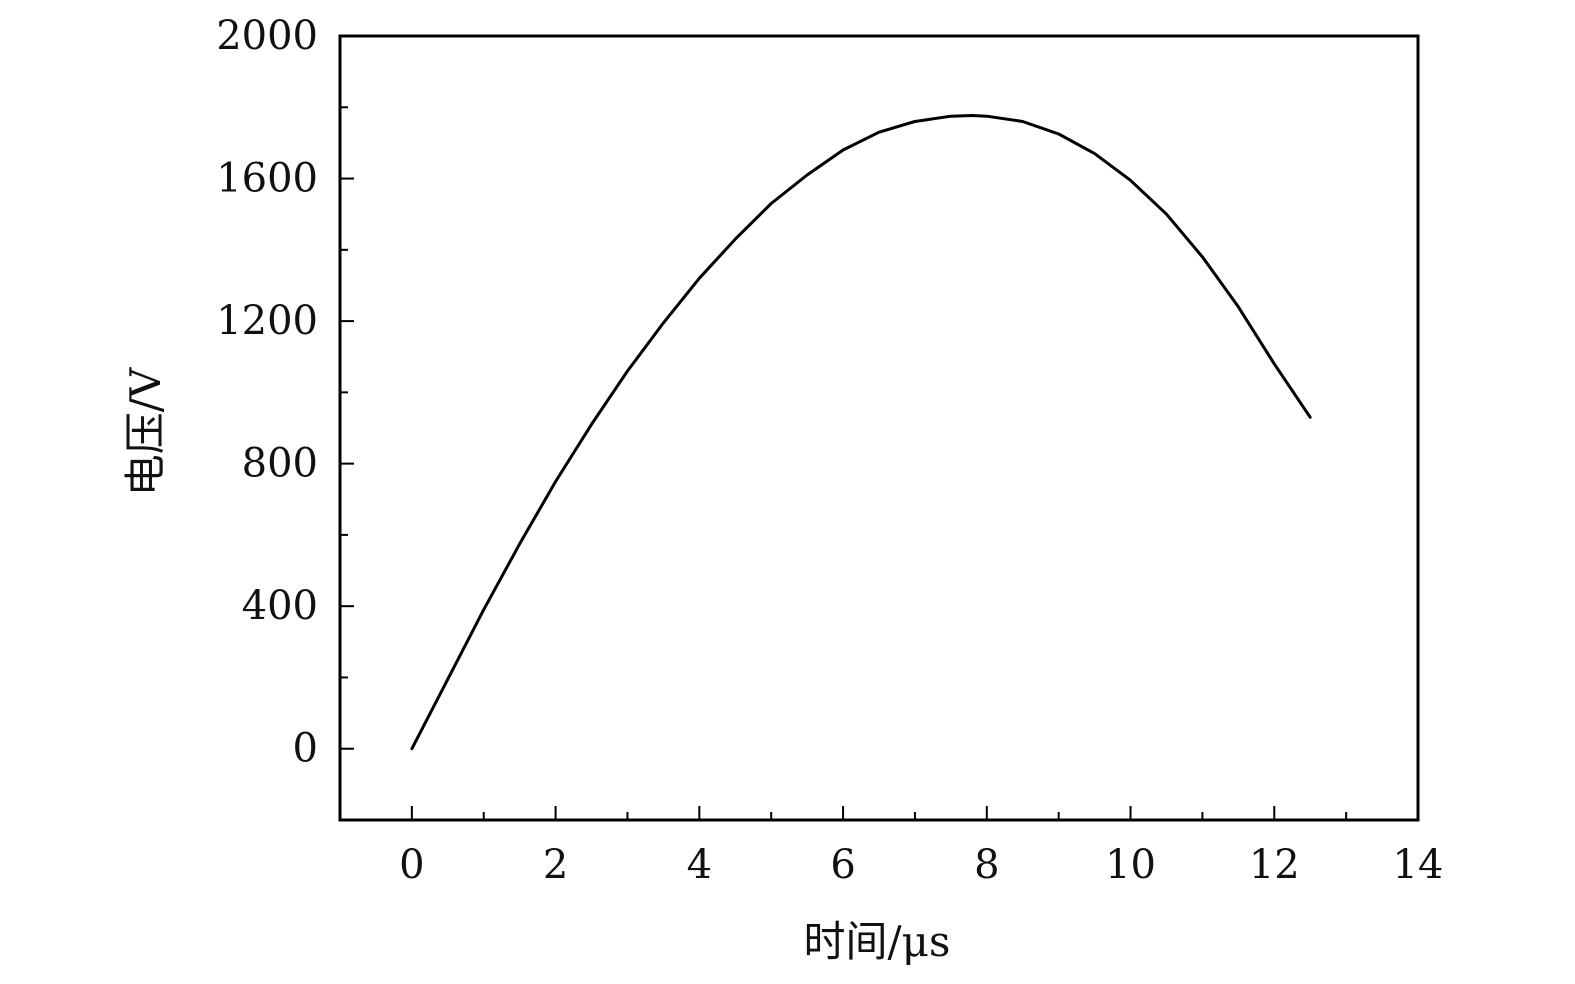 This screenshot has width=1575, height=984. What do you see at coordinates (876, 941) in the screenshot?
I see `x-axis-title: 时间/μs` at bounding box center [876, 941].